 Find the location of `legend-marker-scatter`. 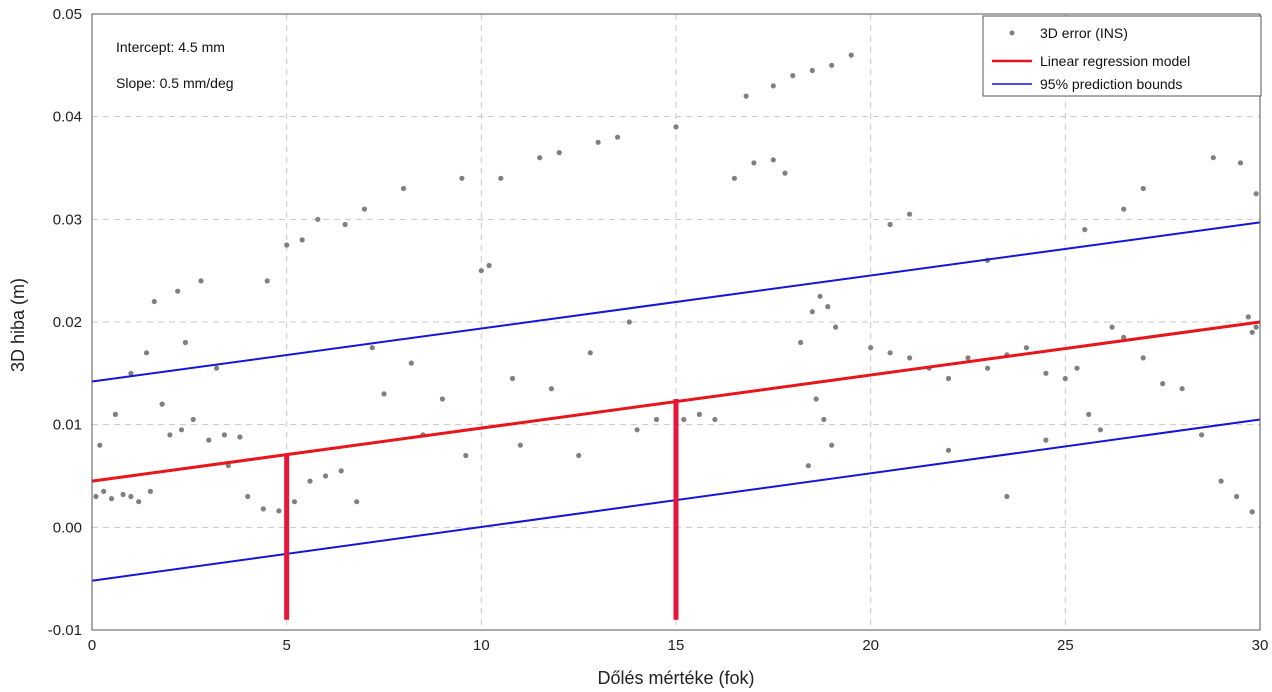

legend-marker-scatter is located at coordinates (1012, 33).